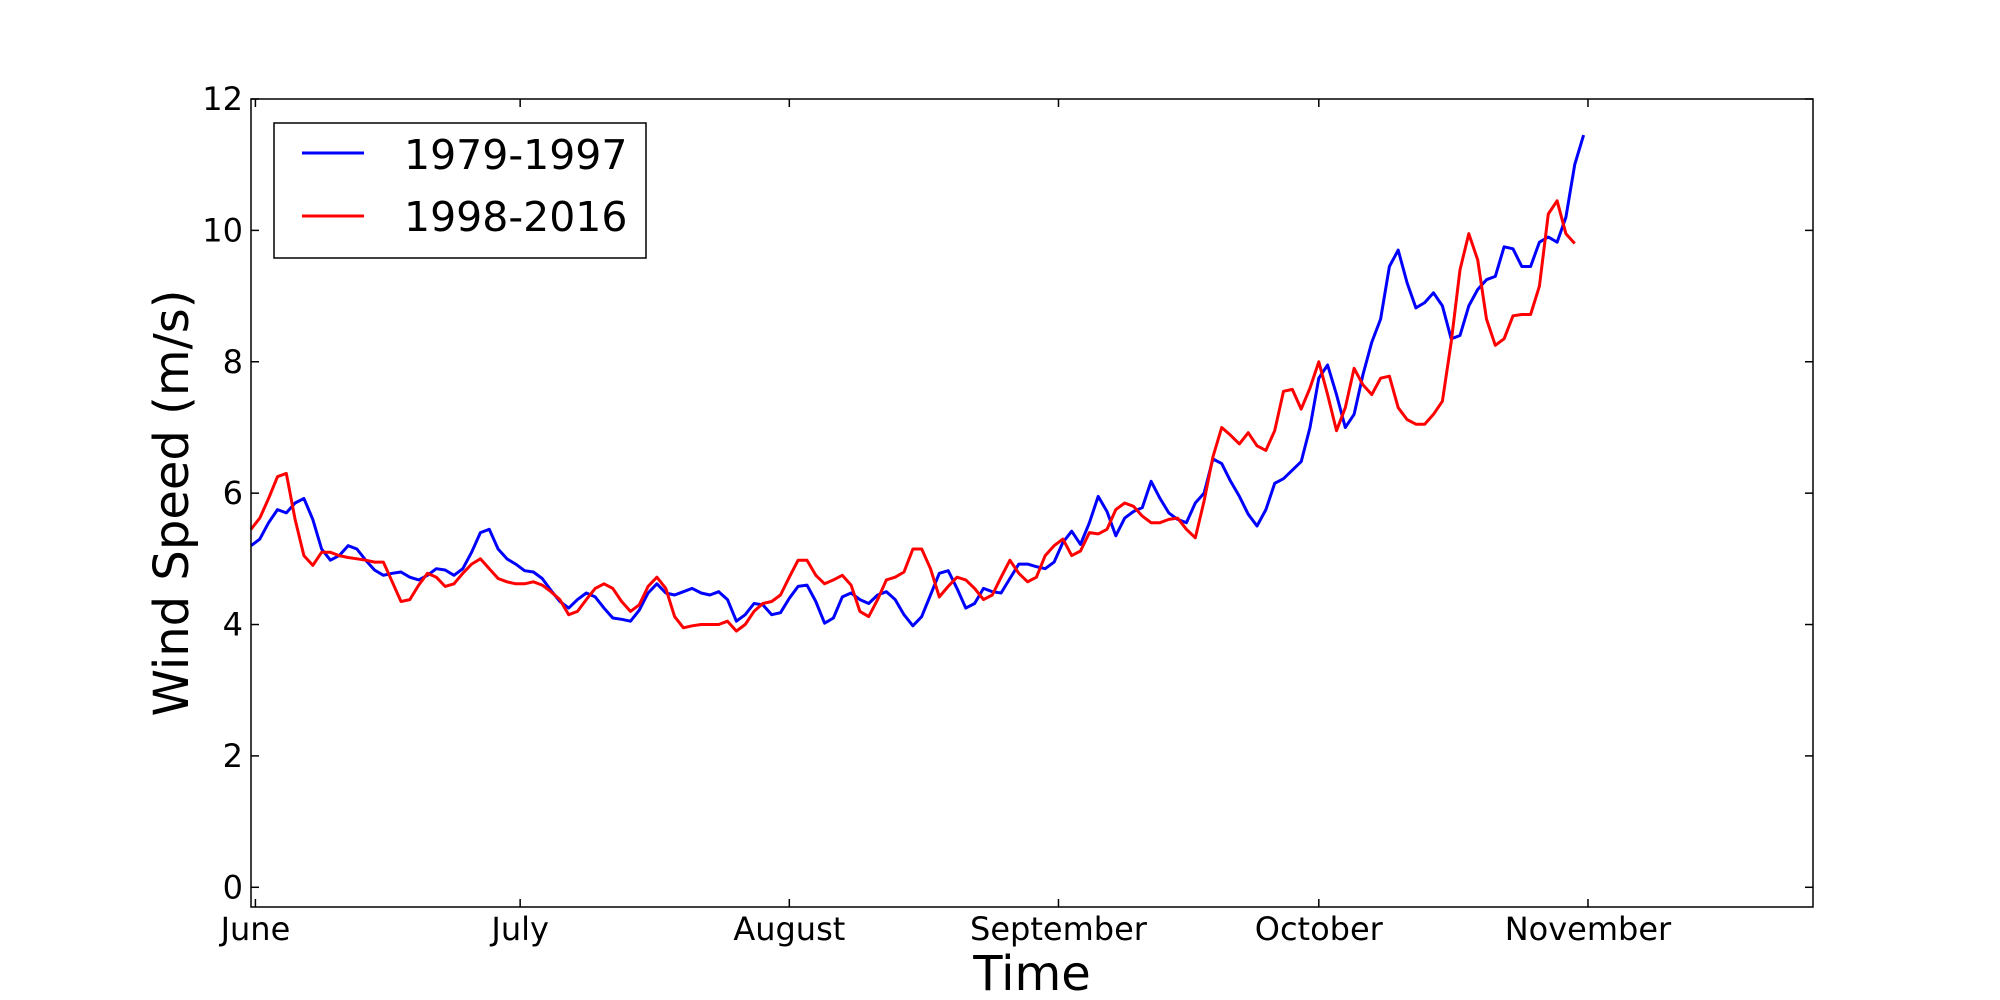 The height and width of the screenshot is (1000, 2000). I want to click on legend-box, so click(460, 190).